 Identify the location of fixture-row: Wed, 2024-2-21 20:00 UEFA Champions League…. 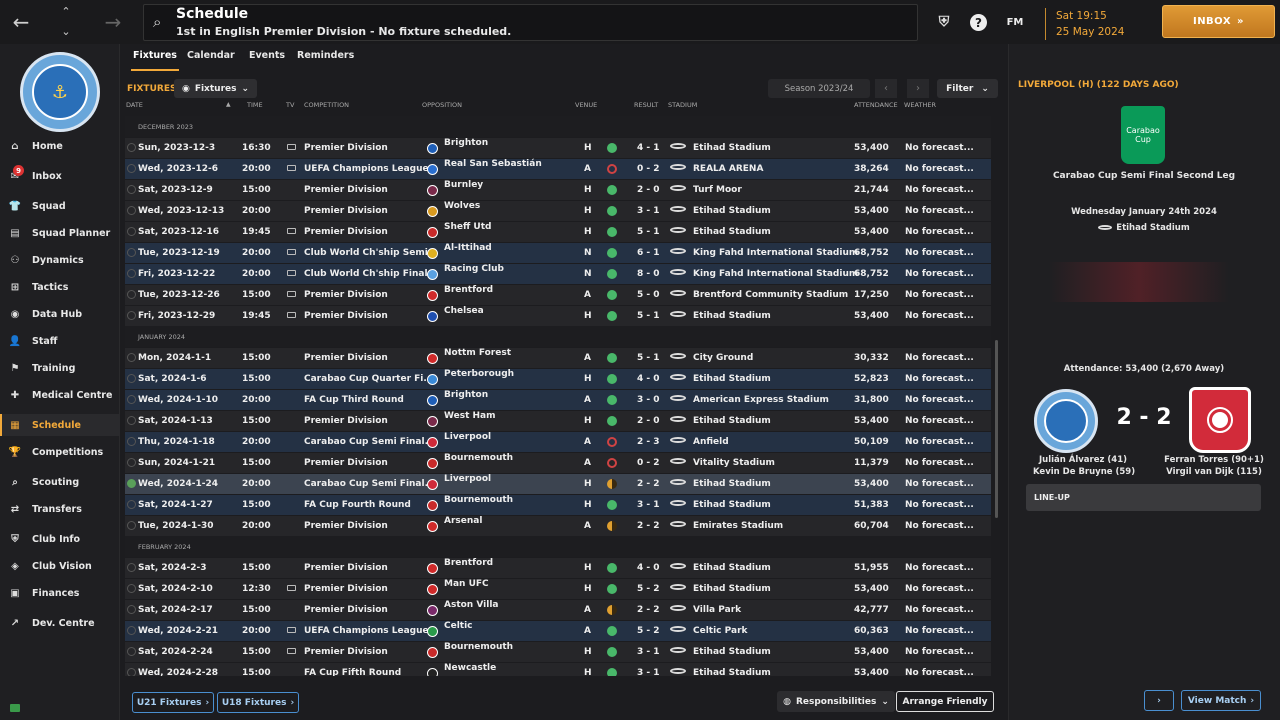
(558, 630).